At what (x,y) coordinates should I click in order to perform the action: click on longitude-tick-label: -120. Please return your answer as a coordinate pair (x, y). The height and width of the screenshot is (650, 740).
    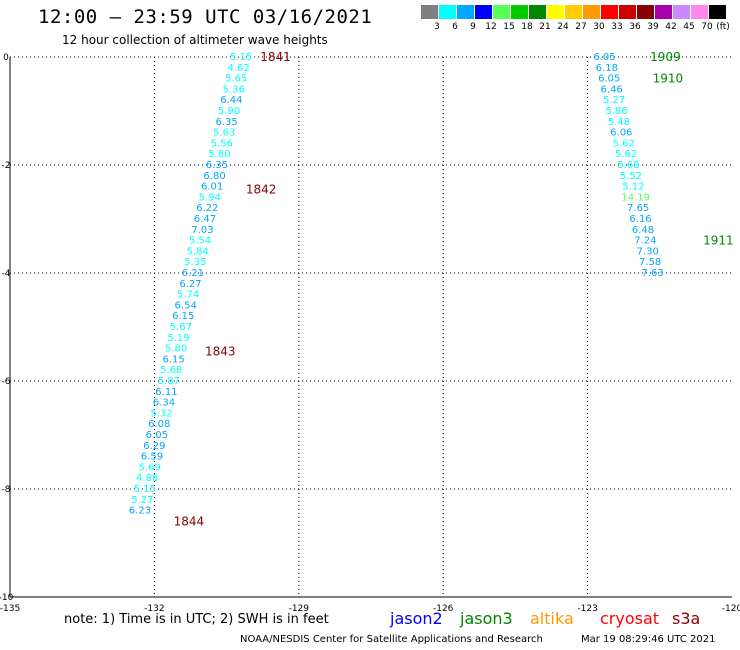
    Looking at the image, I should click on (731, 609).